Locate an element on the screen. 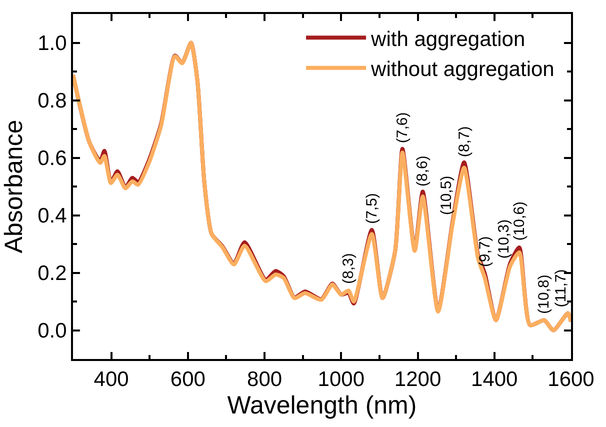 This screenshot has width=606, height=427. y-tick-label: 0.4 is located at coordinates (53, 216).